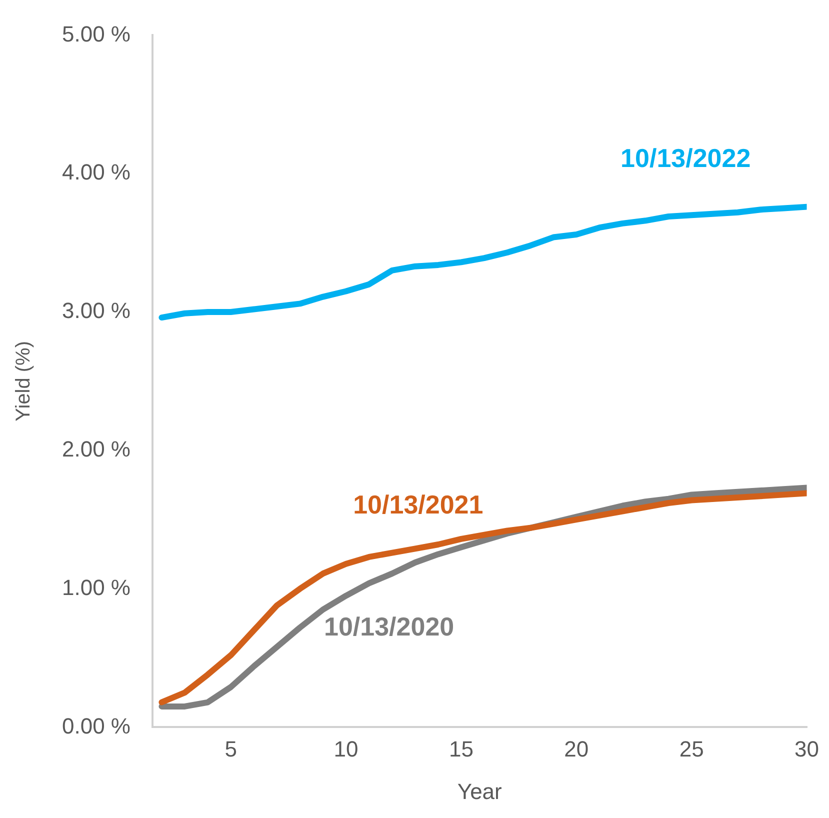 This screenshot has width=829, height=818. Describe the element at coordinates (479, 791) in the screenshot. I see `x-axis-title: Year` at that location.